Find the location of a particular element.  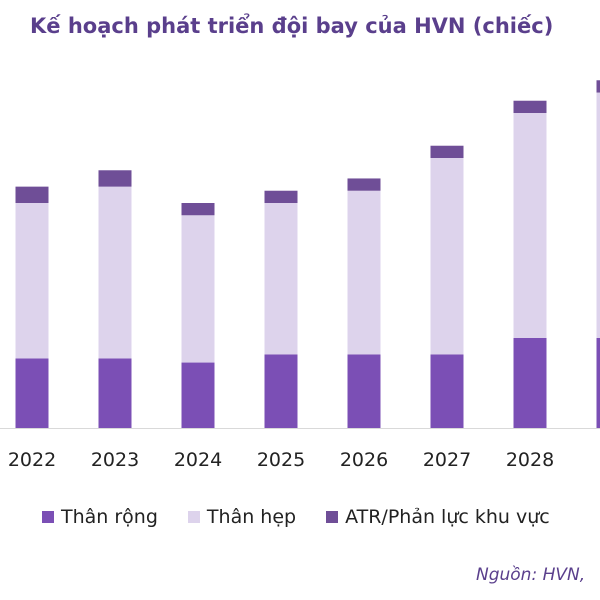

source-note: Nguồn: HVN, is located at coordinates (531, 575).